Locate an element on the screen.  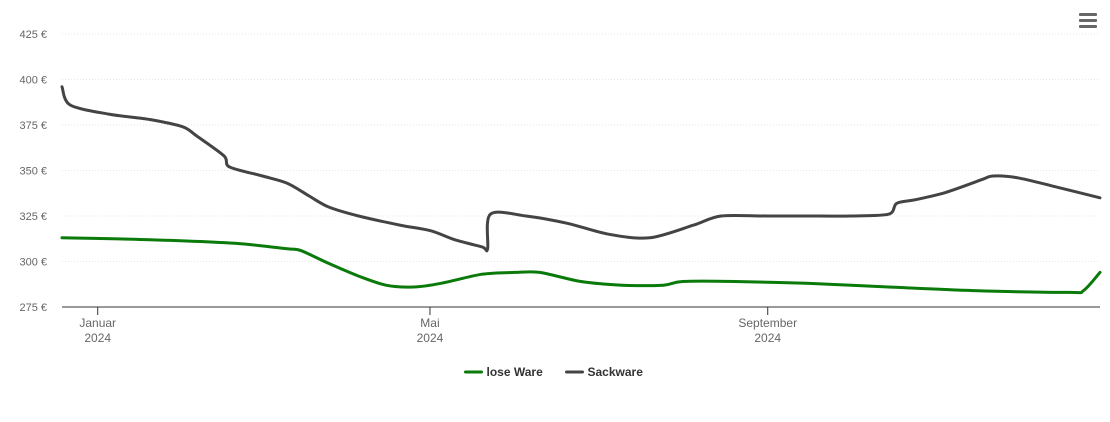
series-line-lose-ware is located at coordinates (581, 265).